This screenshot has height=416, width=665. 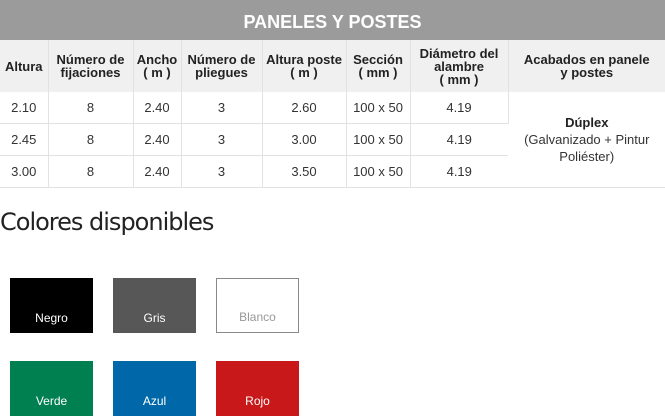 I want to click on column-header: Sección( mm ), so click(x=378, y=66).